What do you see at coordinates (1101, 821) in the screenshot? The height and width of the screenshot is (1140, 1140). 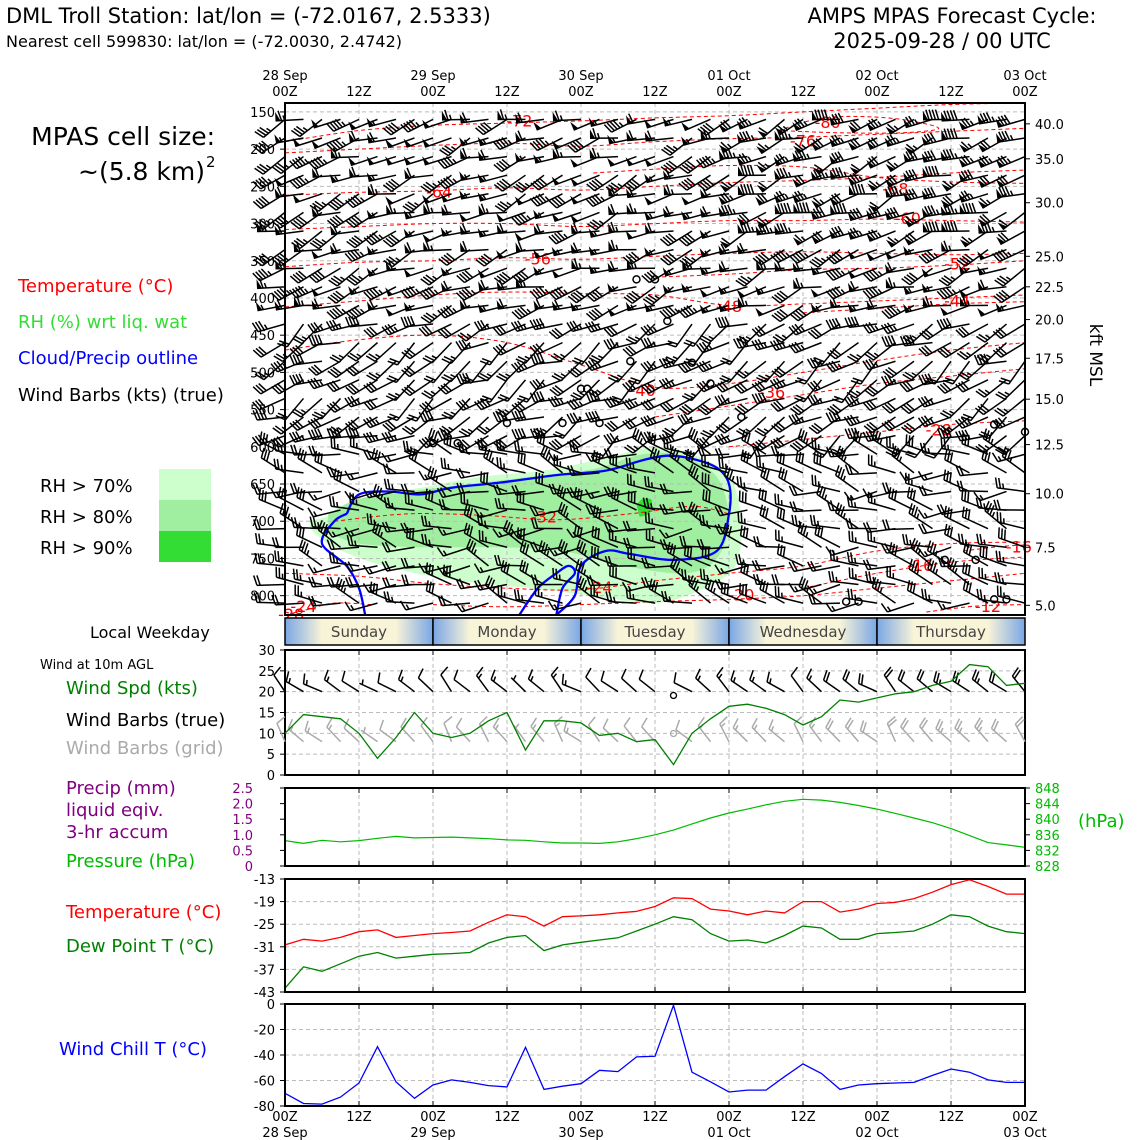 I see `hpa-unit-label: (hPa)` at bounding box center [1101, 821].